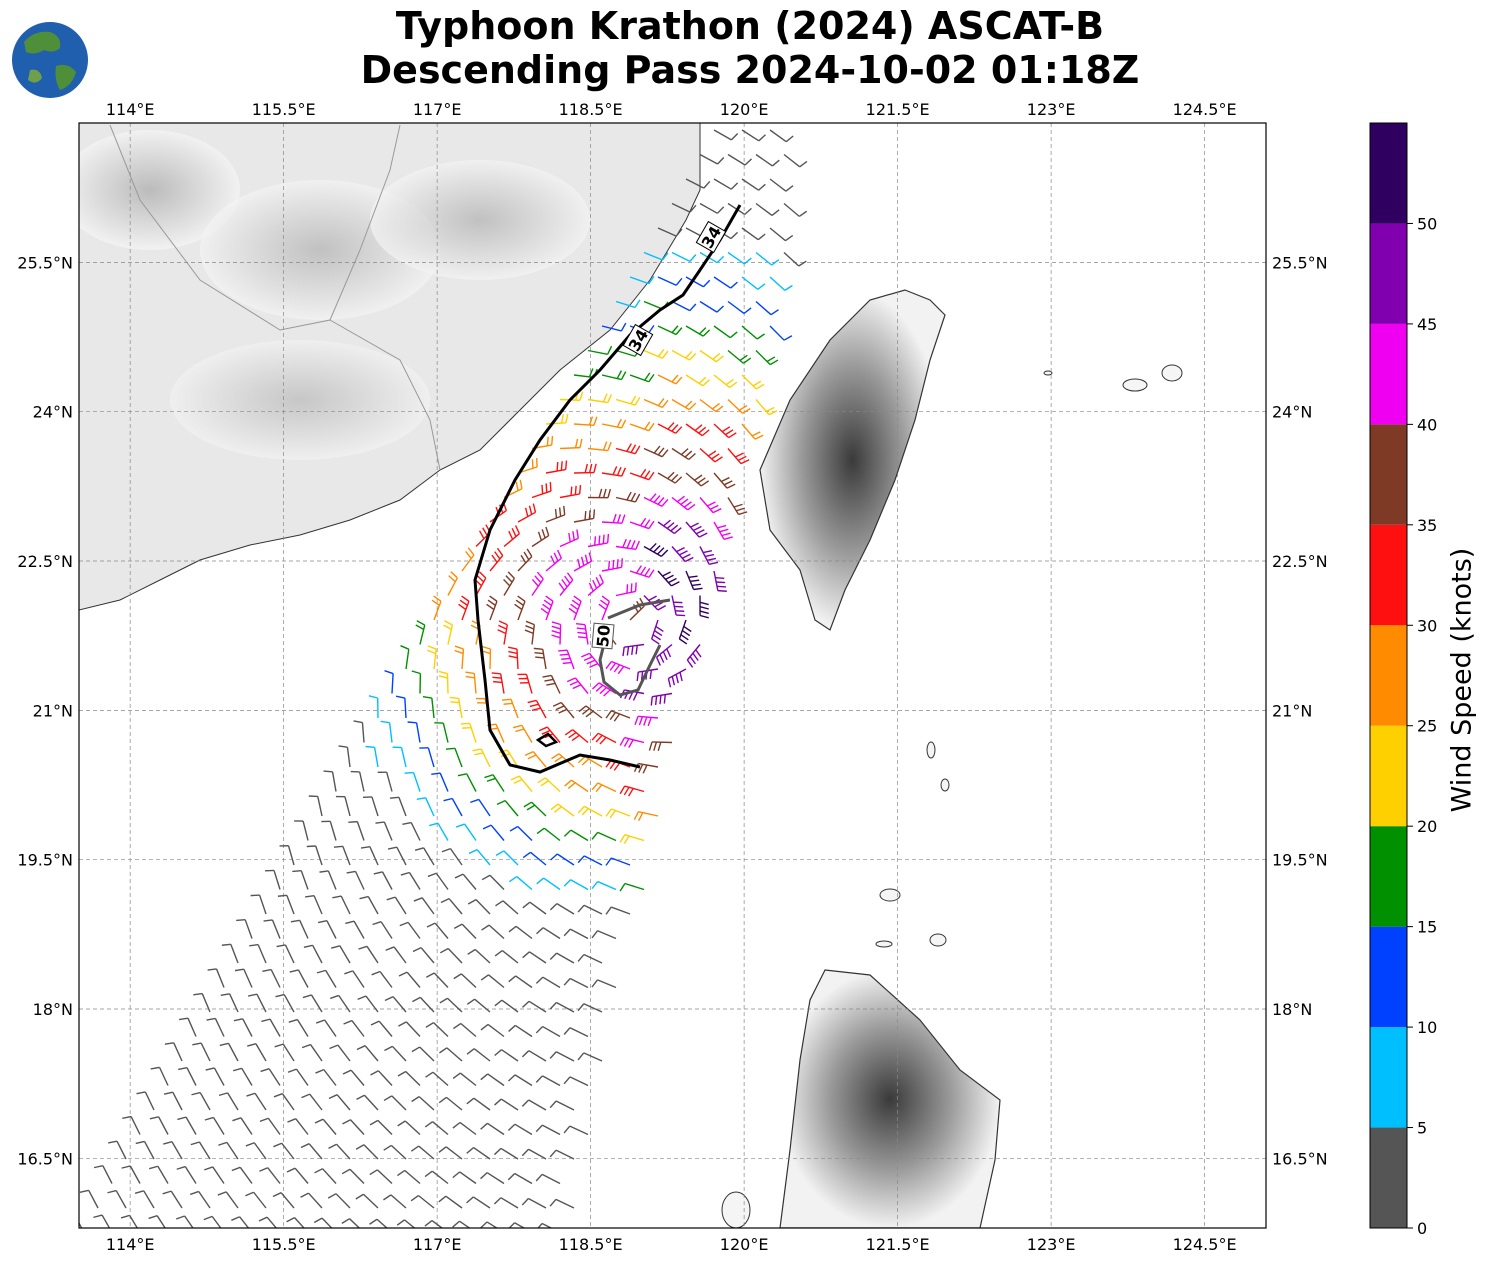 This screenshot has width=1506, height=1264. I want to click on lon-tick-label-bottom: 118.5°E, so click(591, 1244).